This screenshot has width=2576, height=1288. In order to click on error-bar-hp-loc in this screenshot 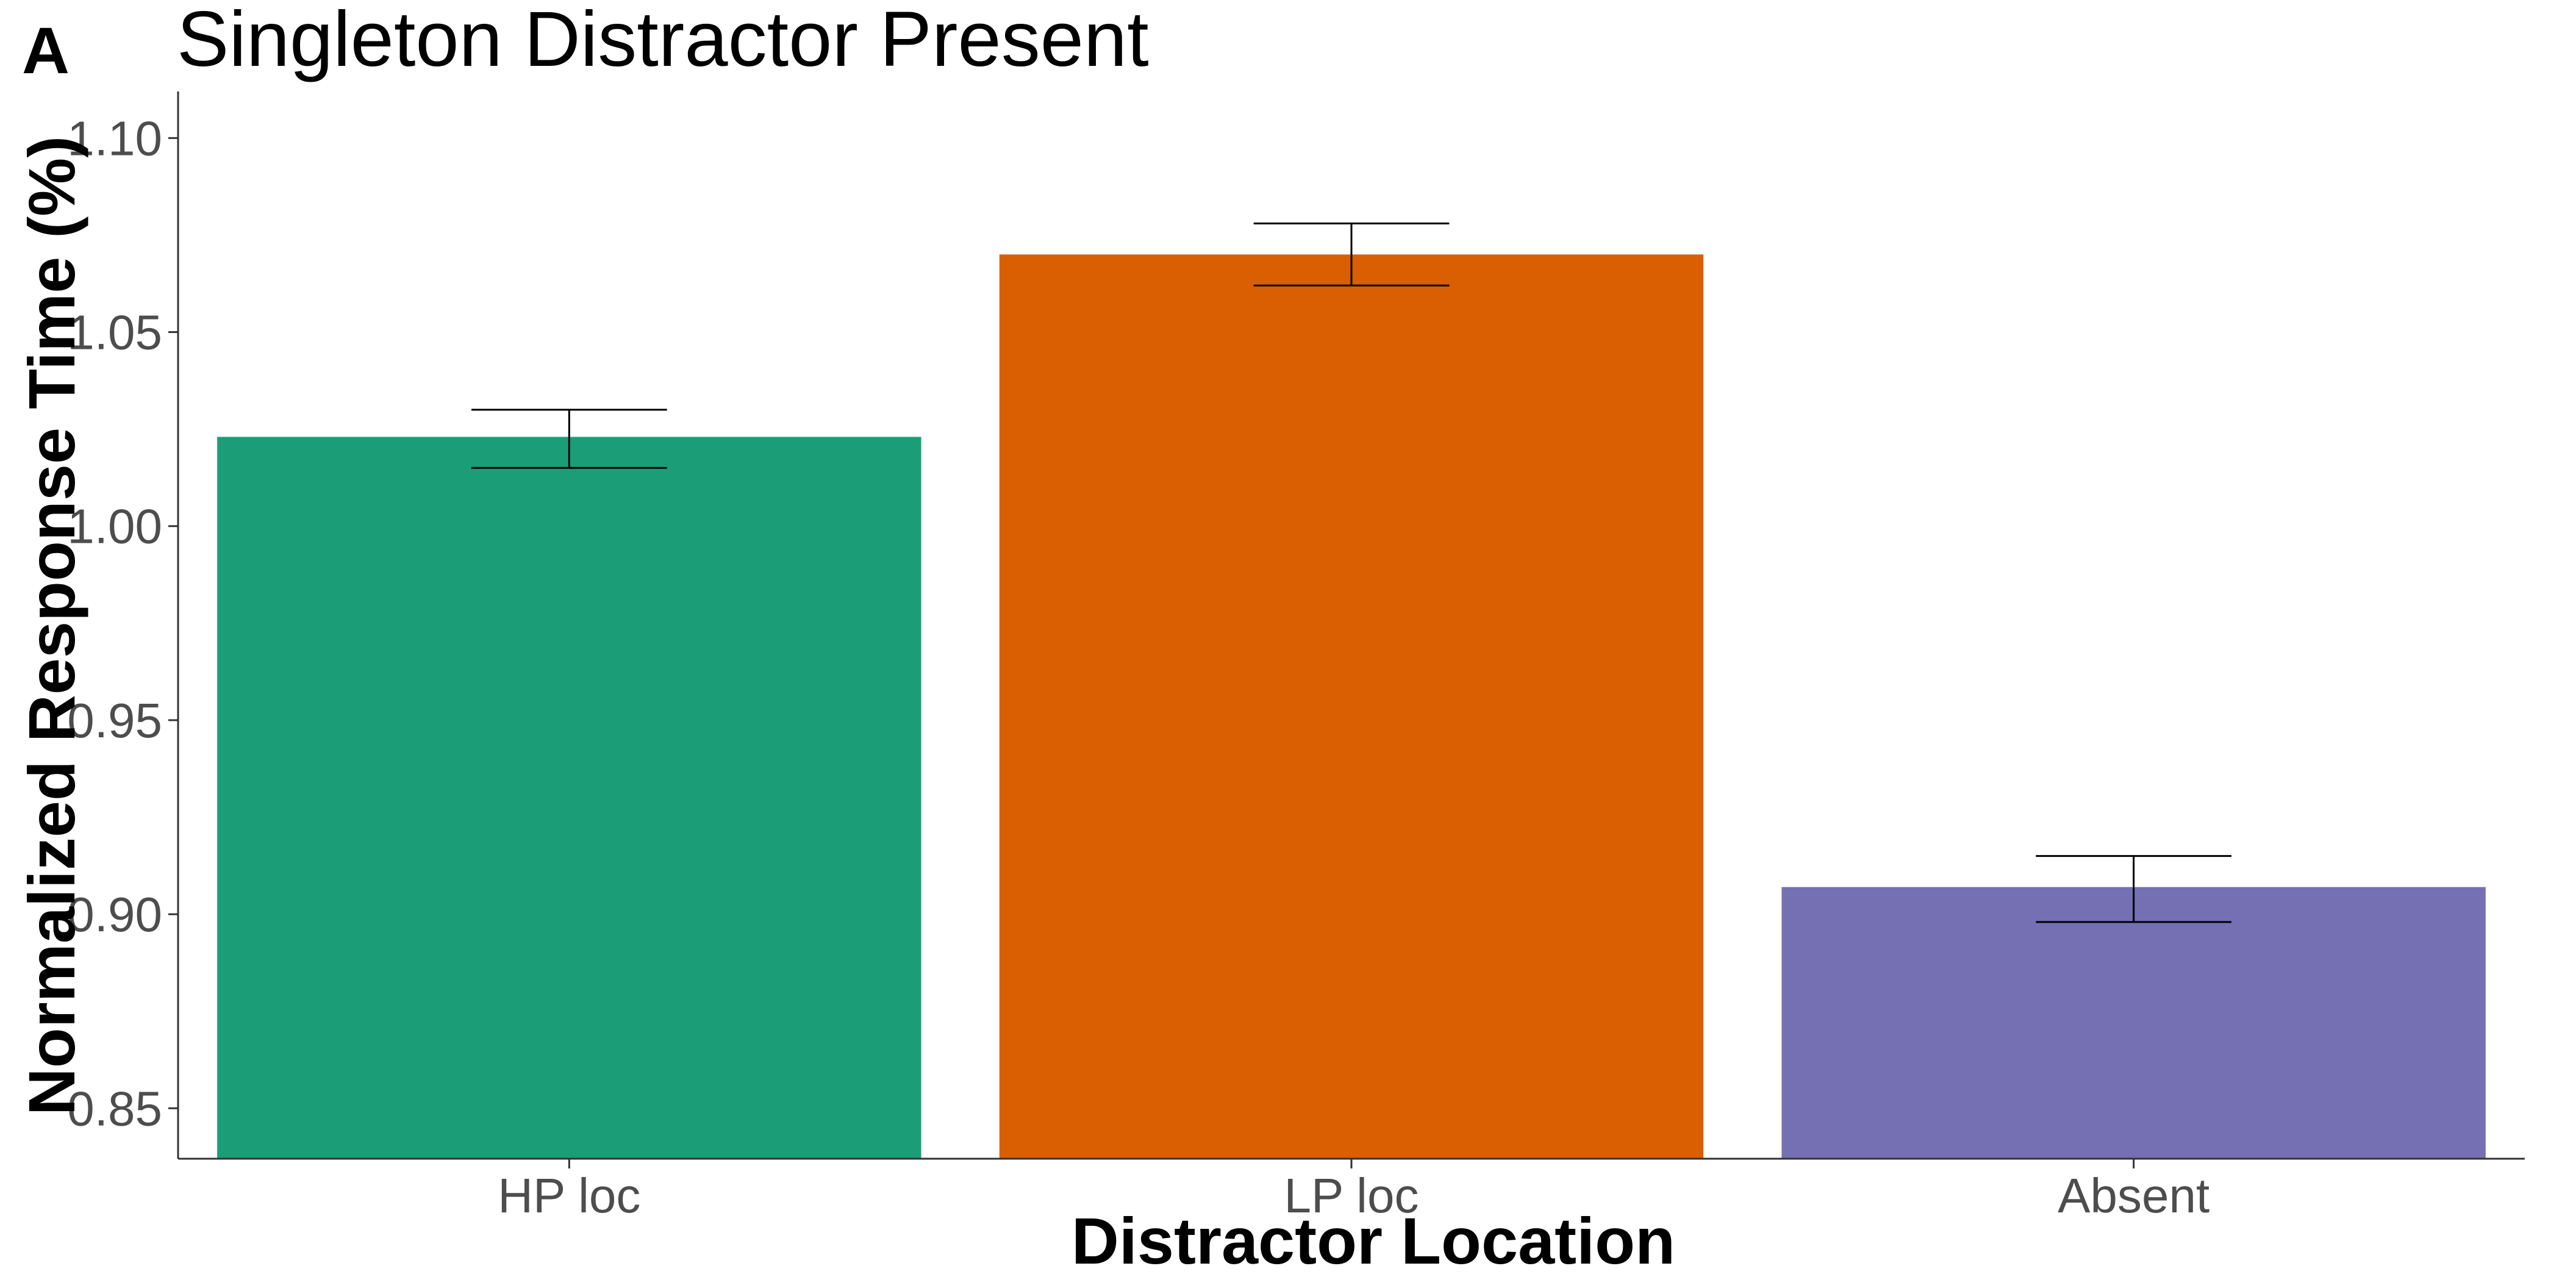, I will do `click(569, 439)`.